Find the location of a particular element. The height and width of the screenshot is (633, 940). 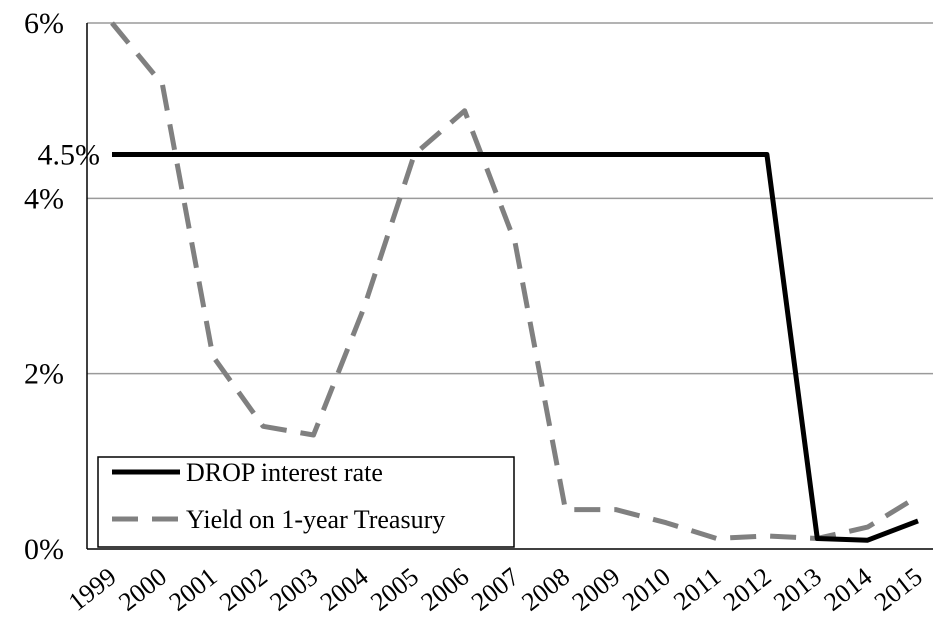

x-tick-label: 2007 is located at coordinates (495, 589).